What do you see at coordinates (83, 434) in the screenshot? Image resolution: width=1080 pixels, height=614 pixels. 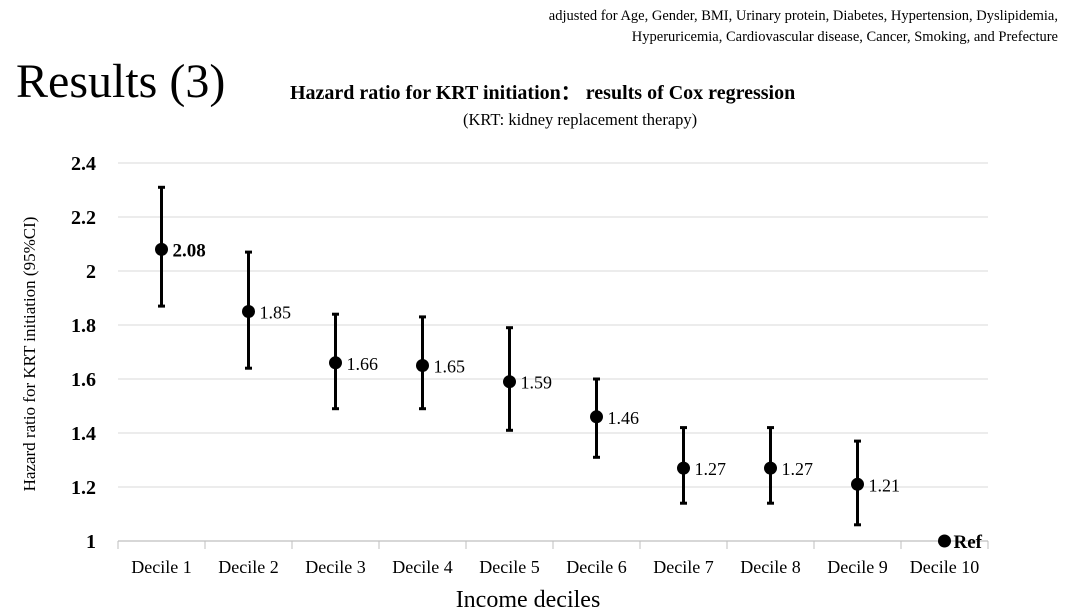 I see `y-tick-label: 1.4` at bounding box center [83, 434].